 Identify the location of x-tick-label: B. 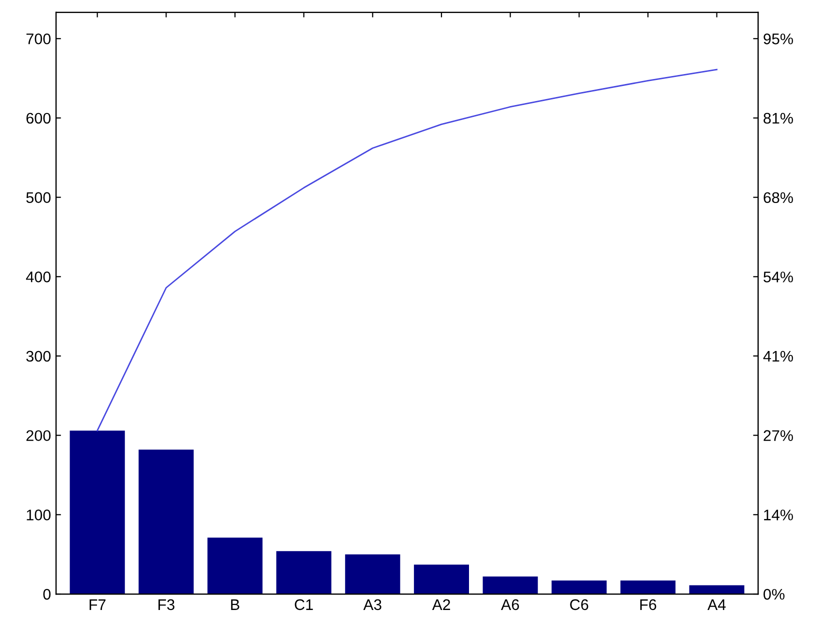
(235, 604).